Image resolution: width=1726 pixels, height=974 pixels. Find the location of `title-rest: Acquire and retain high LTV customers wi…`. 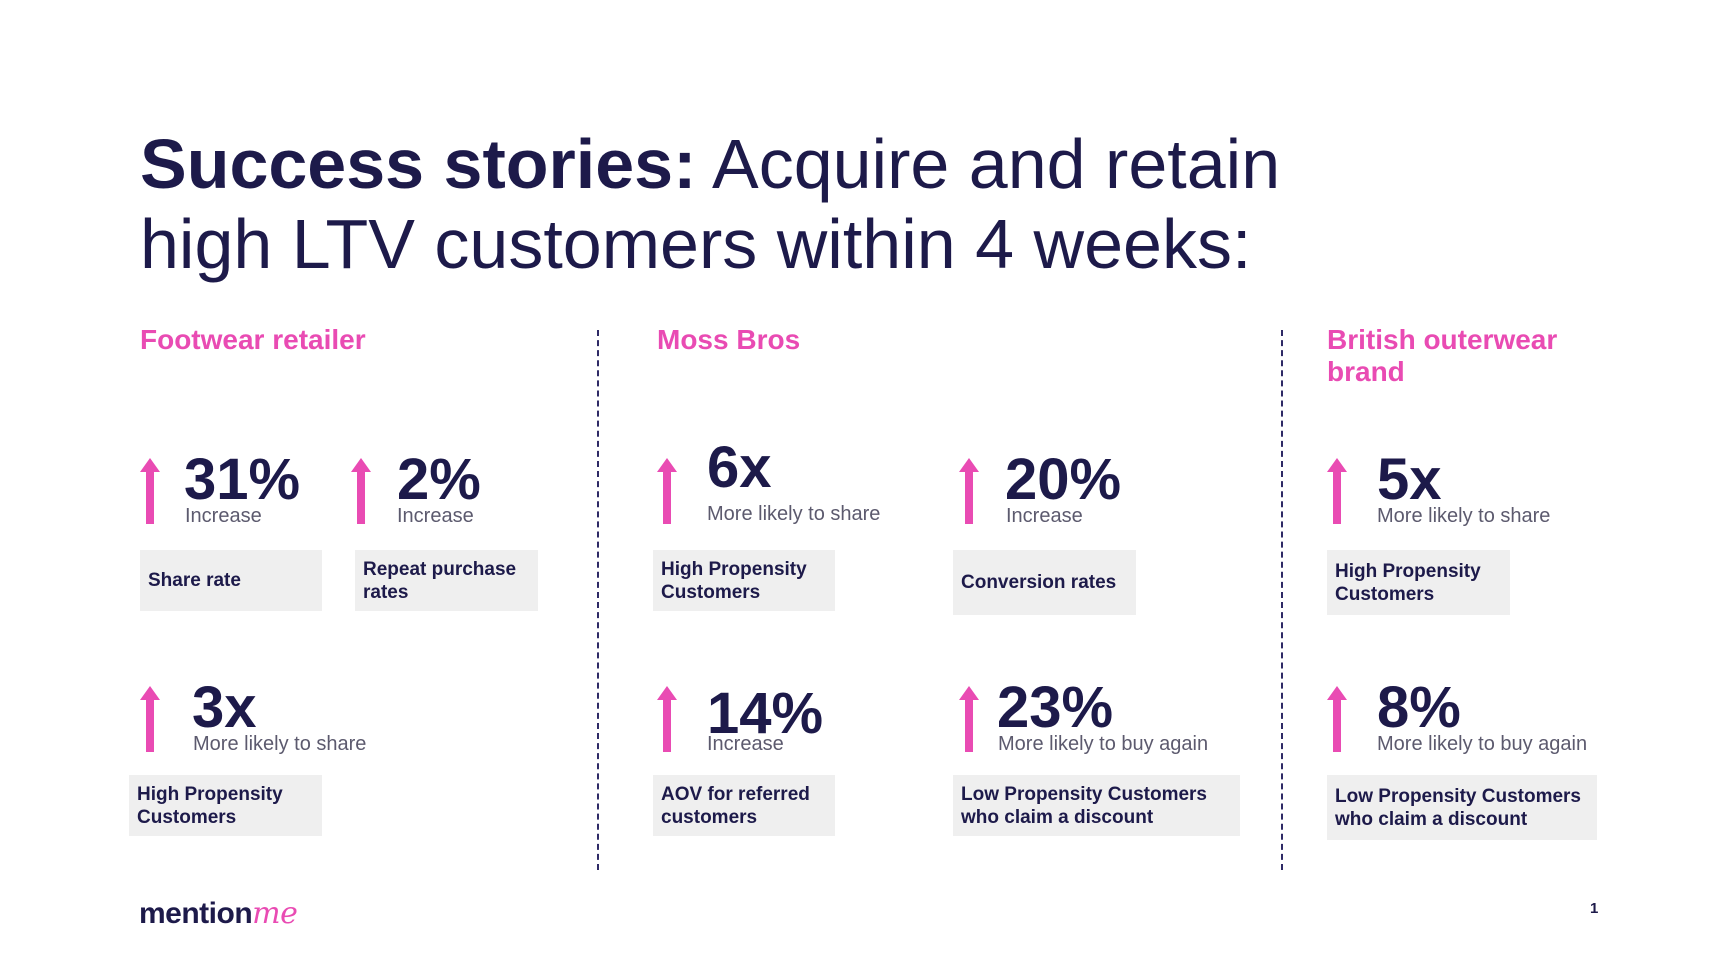

title-rest: Acquire and retain high LTV customers wi… is located at coordinates (710, 204).